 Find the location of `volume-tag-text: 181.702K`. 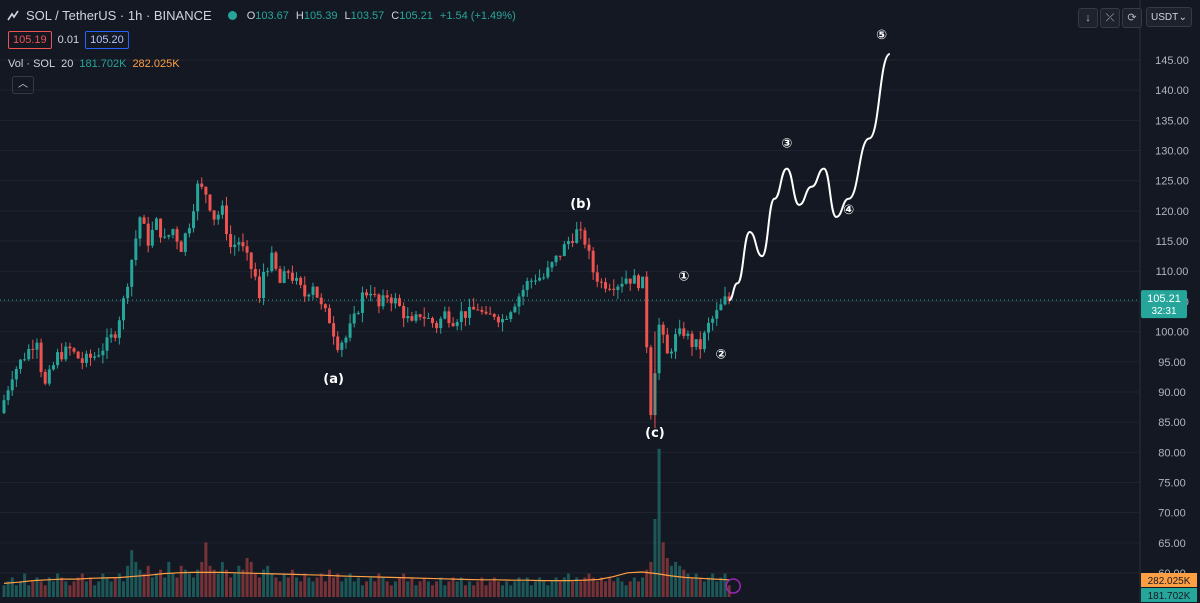

volume-tag-text: 181.702K is located at coordinates (1169, 596).